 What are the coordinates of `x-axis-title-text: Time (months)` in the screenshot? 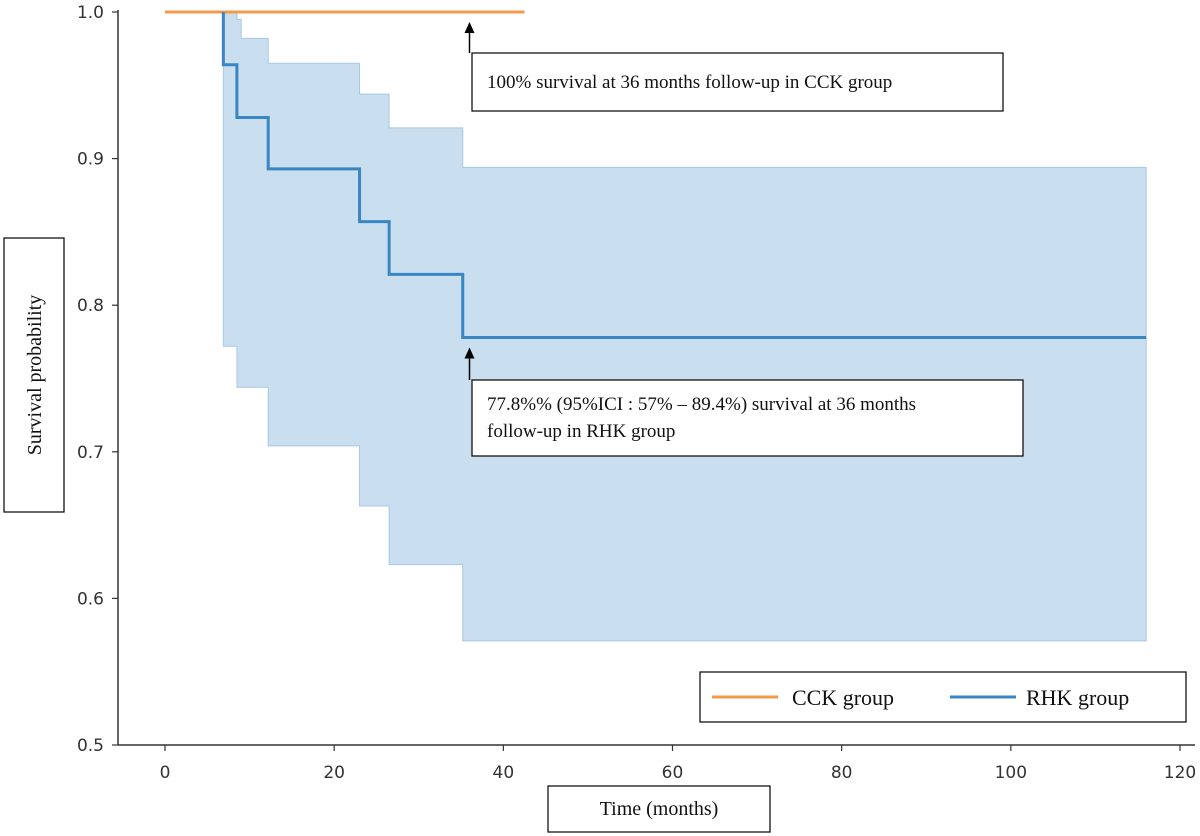 It's located at (659, 809).